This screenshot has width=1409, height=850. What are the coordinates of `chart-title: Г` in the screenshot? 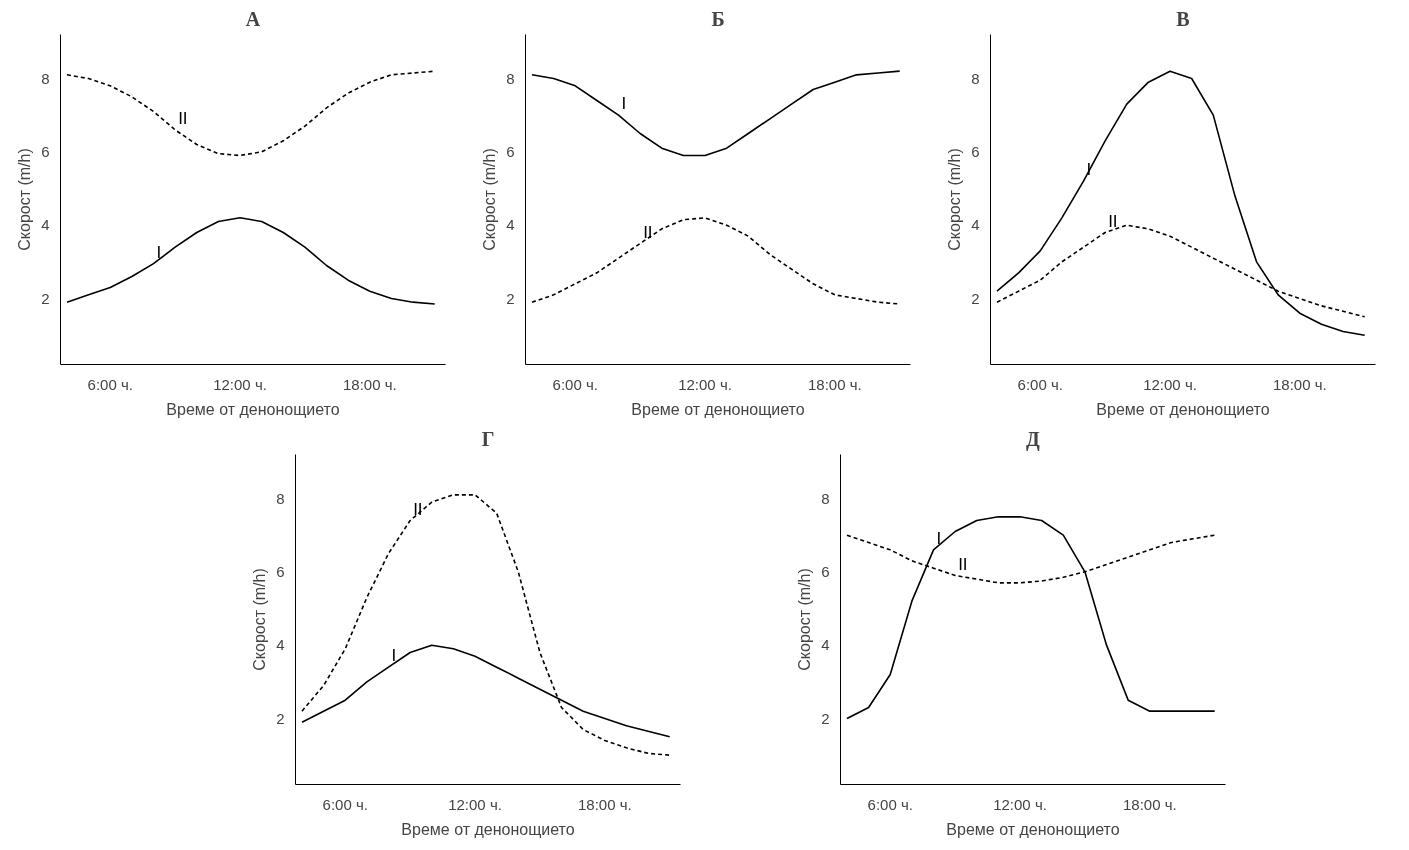 It's located at (488, 438).